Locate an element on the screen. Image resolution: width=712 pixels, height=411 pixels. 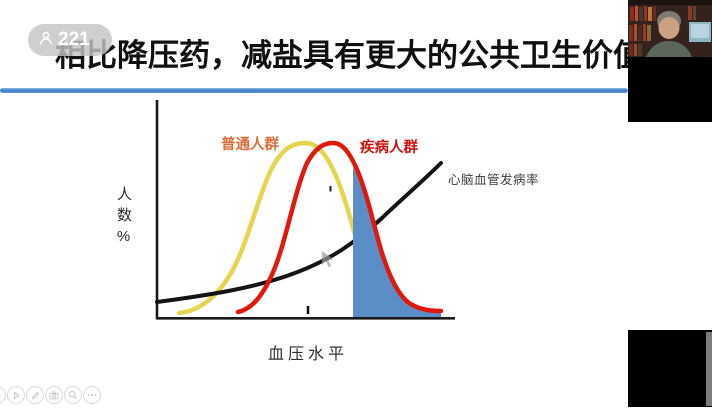
disease-population-label: 疾病人群 is located at coordinates (389, 148).